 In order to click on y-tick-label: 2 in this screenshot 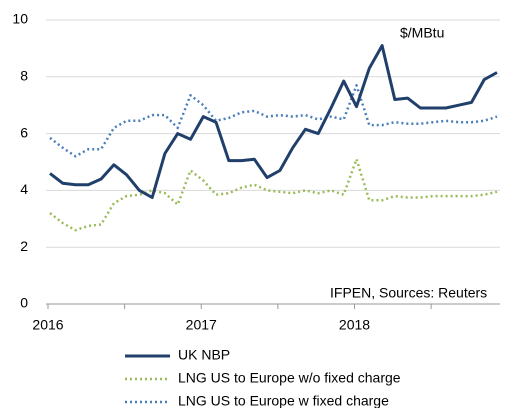, I will do `click(24, 246)`.